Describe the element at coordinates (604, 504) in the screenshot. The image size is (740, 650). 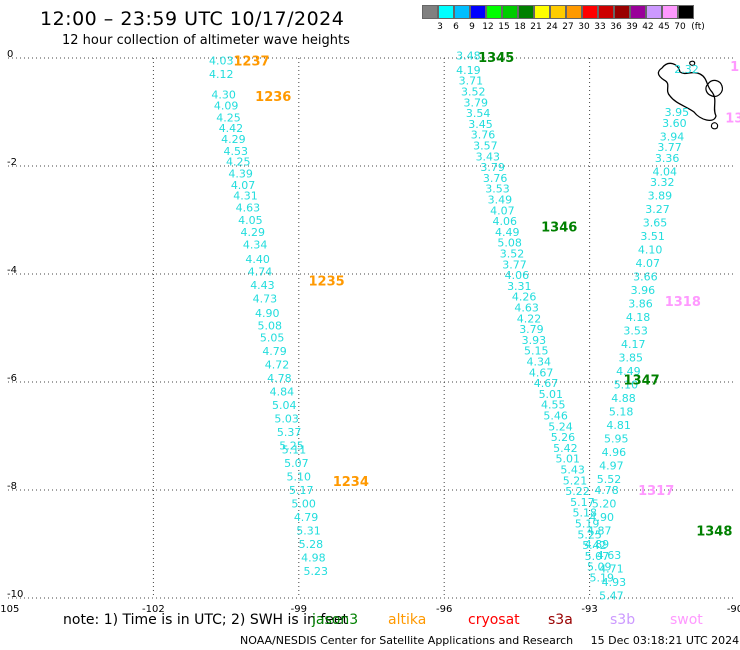
I see `swh-value-swot: 5.20` at that location.